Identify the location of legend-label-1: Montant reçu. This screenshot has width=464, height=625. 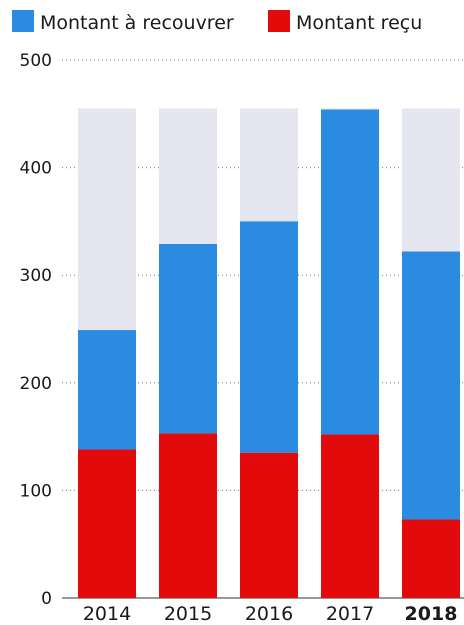
(359, 23).